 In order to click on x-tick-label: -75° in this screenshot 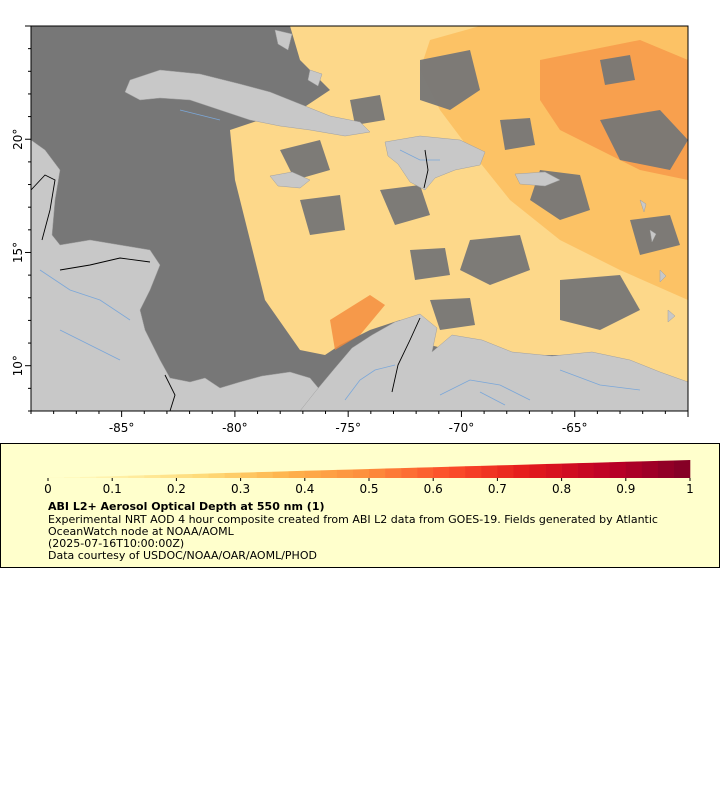, I will do `click(348, 428)`.